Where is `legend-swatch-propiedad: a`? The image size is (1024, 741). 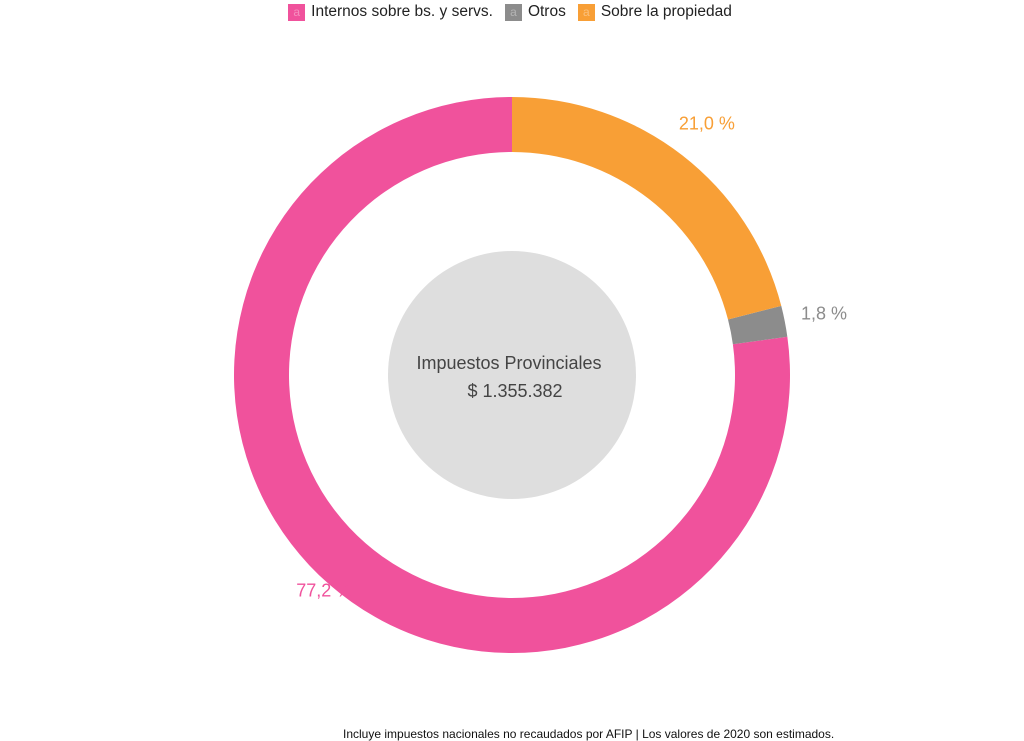 legend-swatch-propiedad: a is located at coordinates (586, 12).